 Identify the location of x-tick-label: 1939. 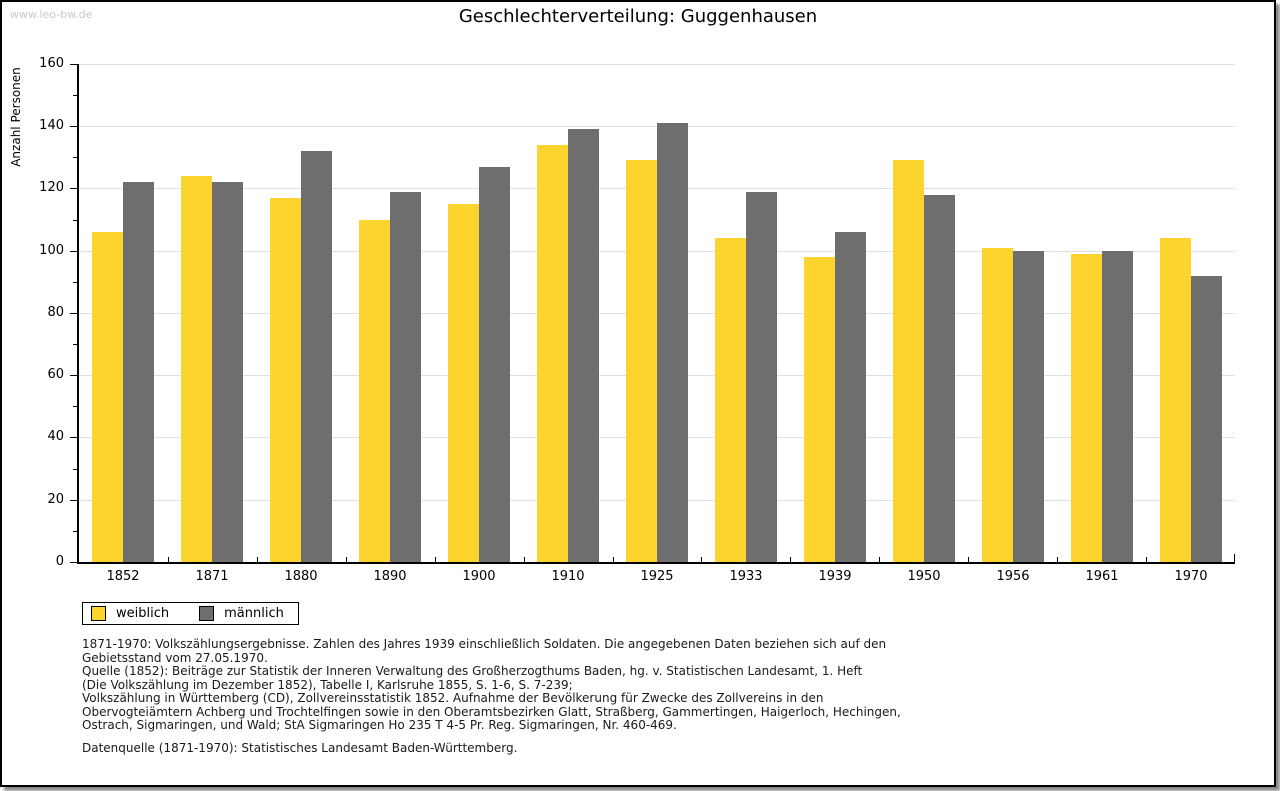
(835, 576).